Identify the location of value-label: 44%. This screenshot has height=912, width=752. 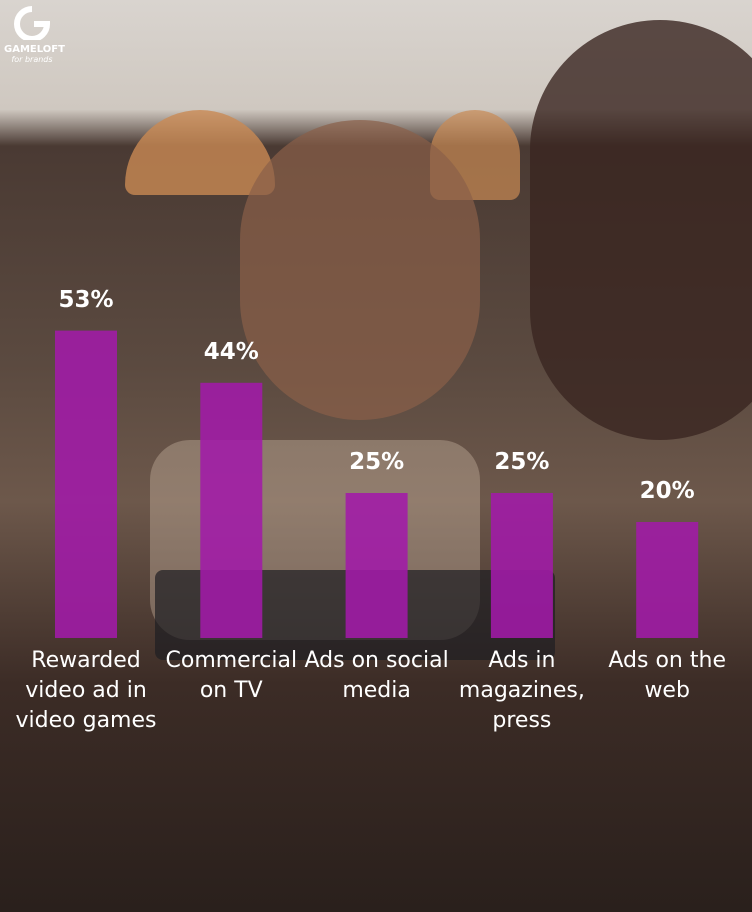
(231, 351).